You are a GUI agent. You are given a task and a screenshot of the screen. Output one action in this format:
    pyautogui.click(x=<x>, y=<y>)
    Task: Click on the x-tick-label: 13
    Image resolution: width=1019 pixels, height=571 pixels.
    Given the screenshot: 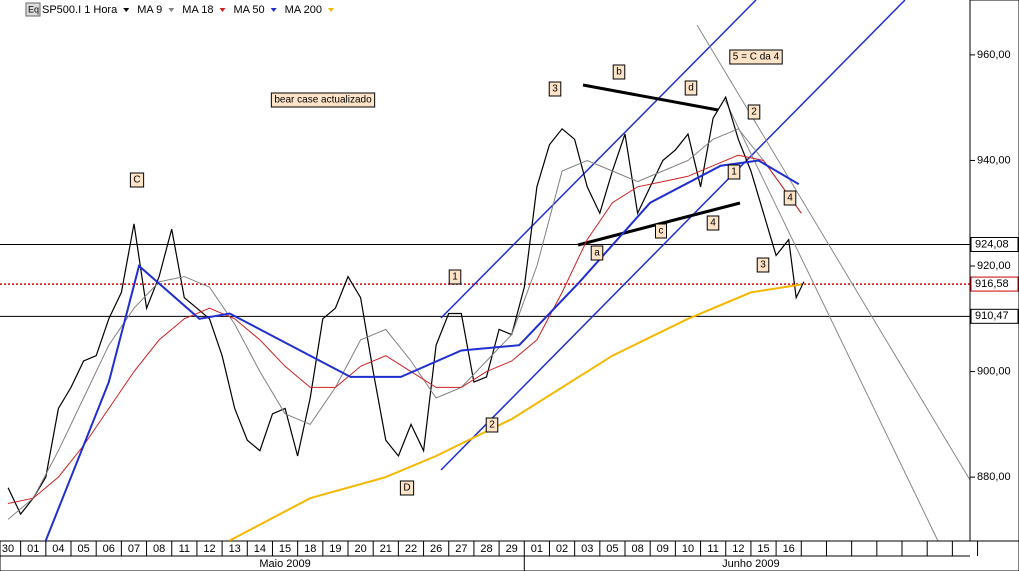 What is the action you would take?
    pyautogui.click(x=235, y=549)
    